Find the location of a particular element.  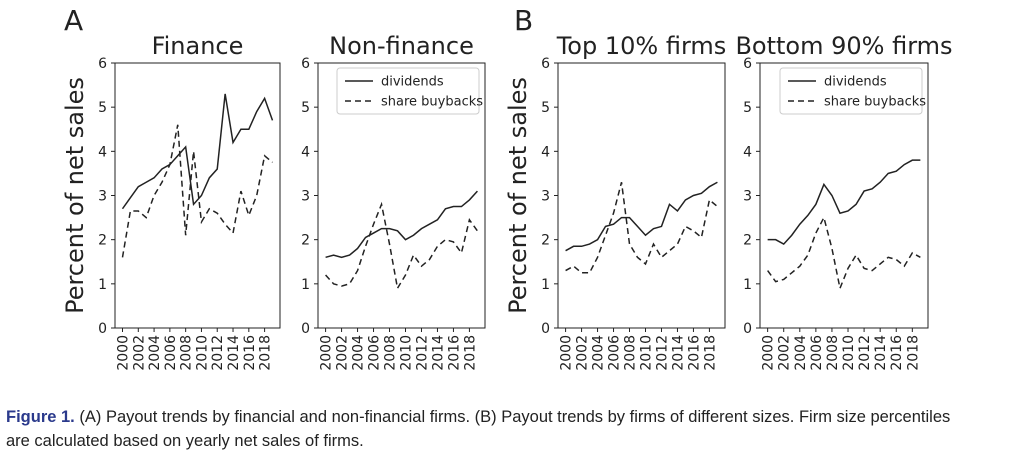

chart-title: Top 10% firms is located at coordinates (641, 46).